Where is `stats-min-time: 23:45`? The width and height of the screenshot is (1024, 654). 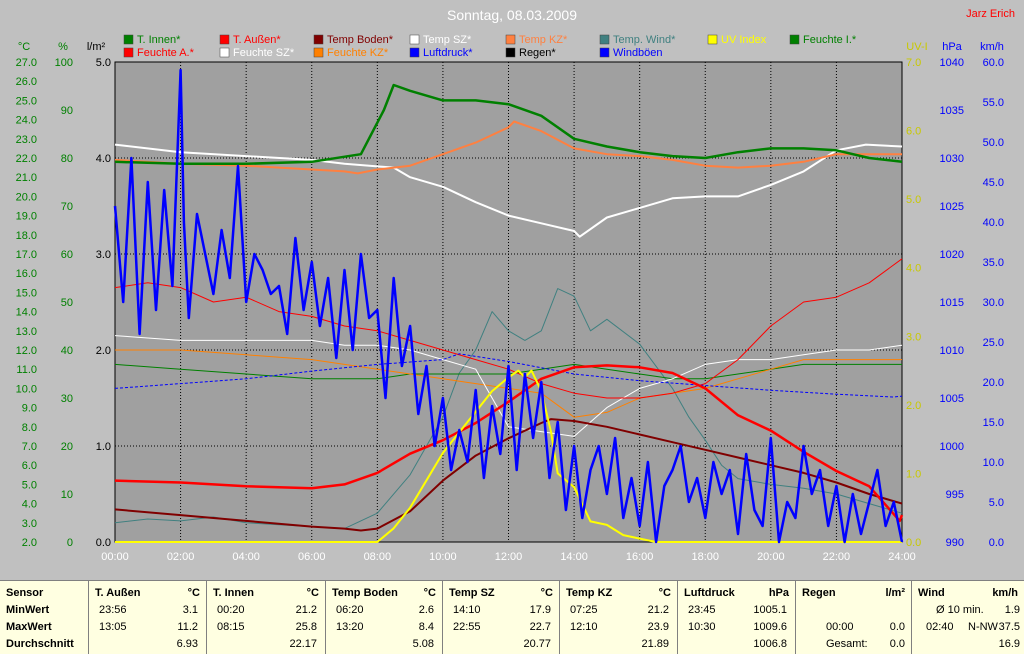 stats-min-time: 23:45 is located at coordinates (702, 610).